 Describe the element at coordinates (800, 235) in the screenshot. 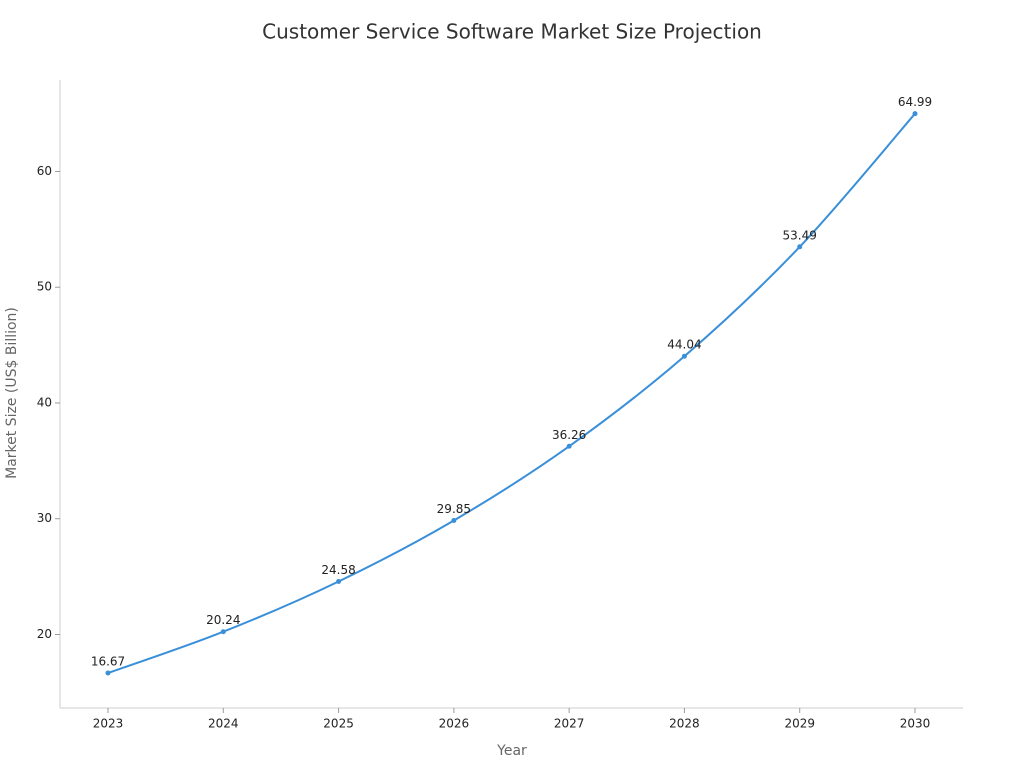

I see `value-label: 53.49` at that location.